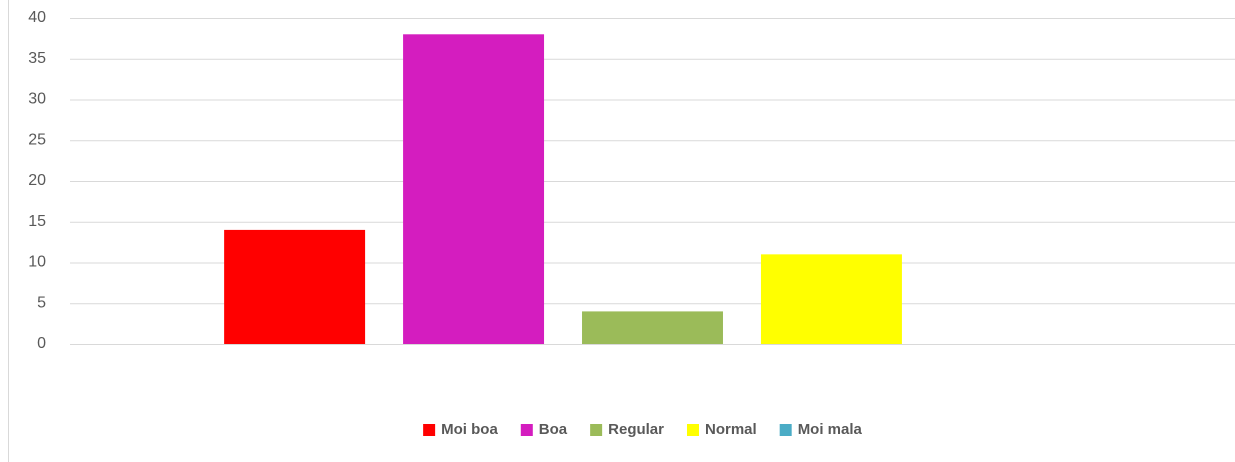  What do you see at coordinates (830, 429) in the screenshot?
I see `legend-label: Moi mala` at bounding box center [830, 429].